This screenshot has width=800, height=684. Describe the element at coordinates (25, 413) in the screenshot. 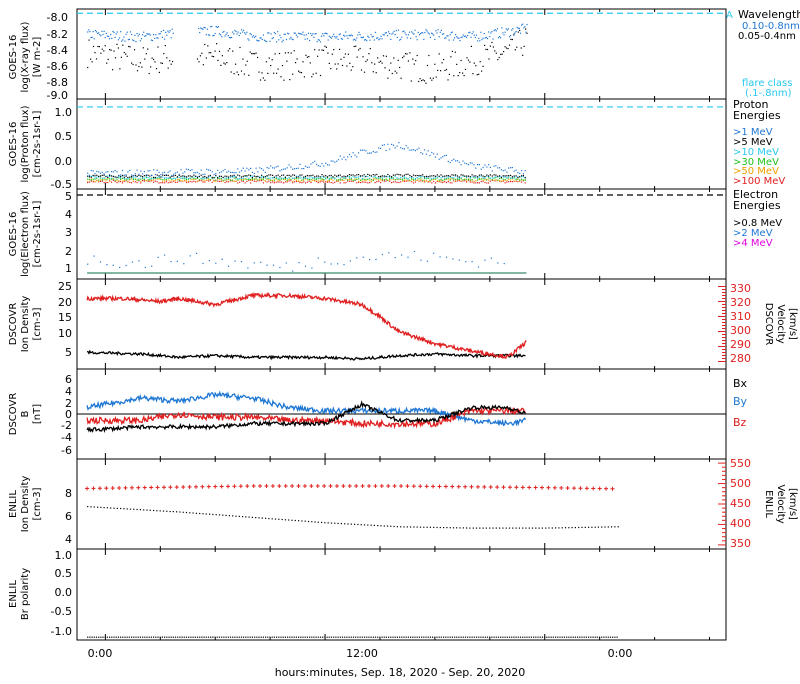

I see `dscovr-b-ylabel-line2: B` at that location.